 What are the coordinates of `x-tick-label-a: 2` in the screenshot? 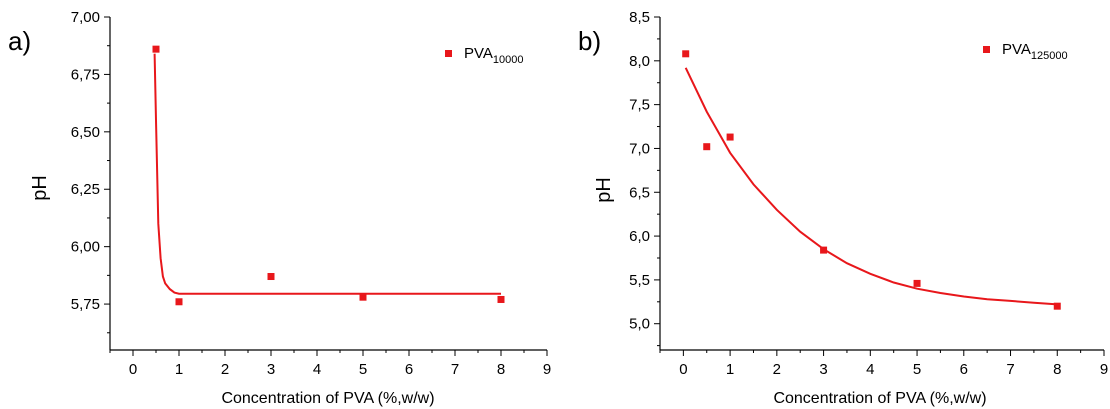 It's located at (225, 369).